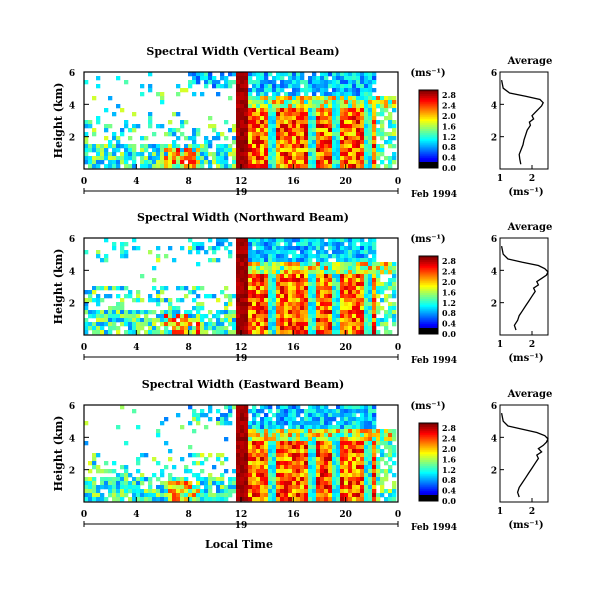 This screenshot has width=610, height=598. Describe the element at coordinates (241, 515) in the screenshot. I see `x-tick-label: 12` at that location.